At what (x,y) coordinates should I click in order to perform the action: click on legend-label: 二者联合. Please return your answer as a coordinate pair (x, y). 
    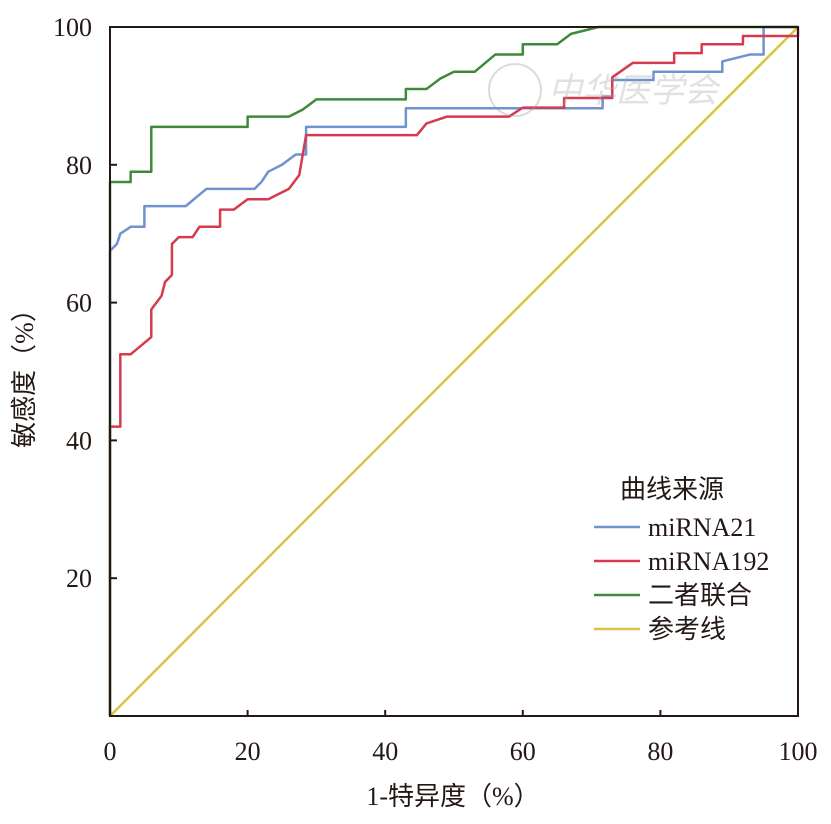
    Looking at the image, I should click on (700, 595).